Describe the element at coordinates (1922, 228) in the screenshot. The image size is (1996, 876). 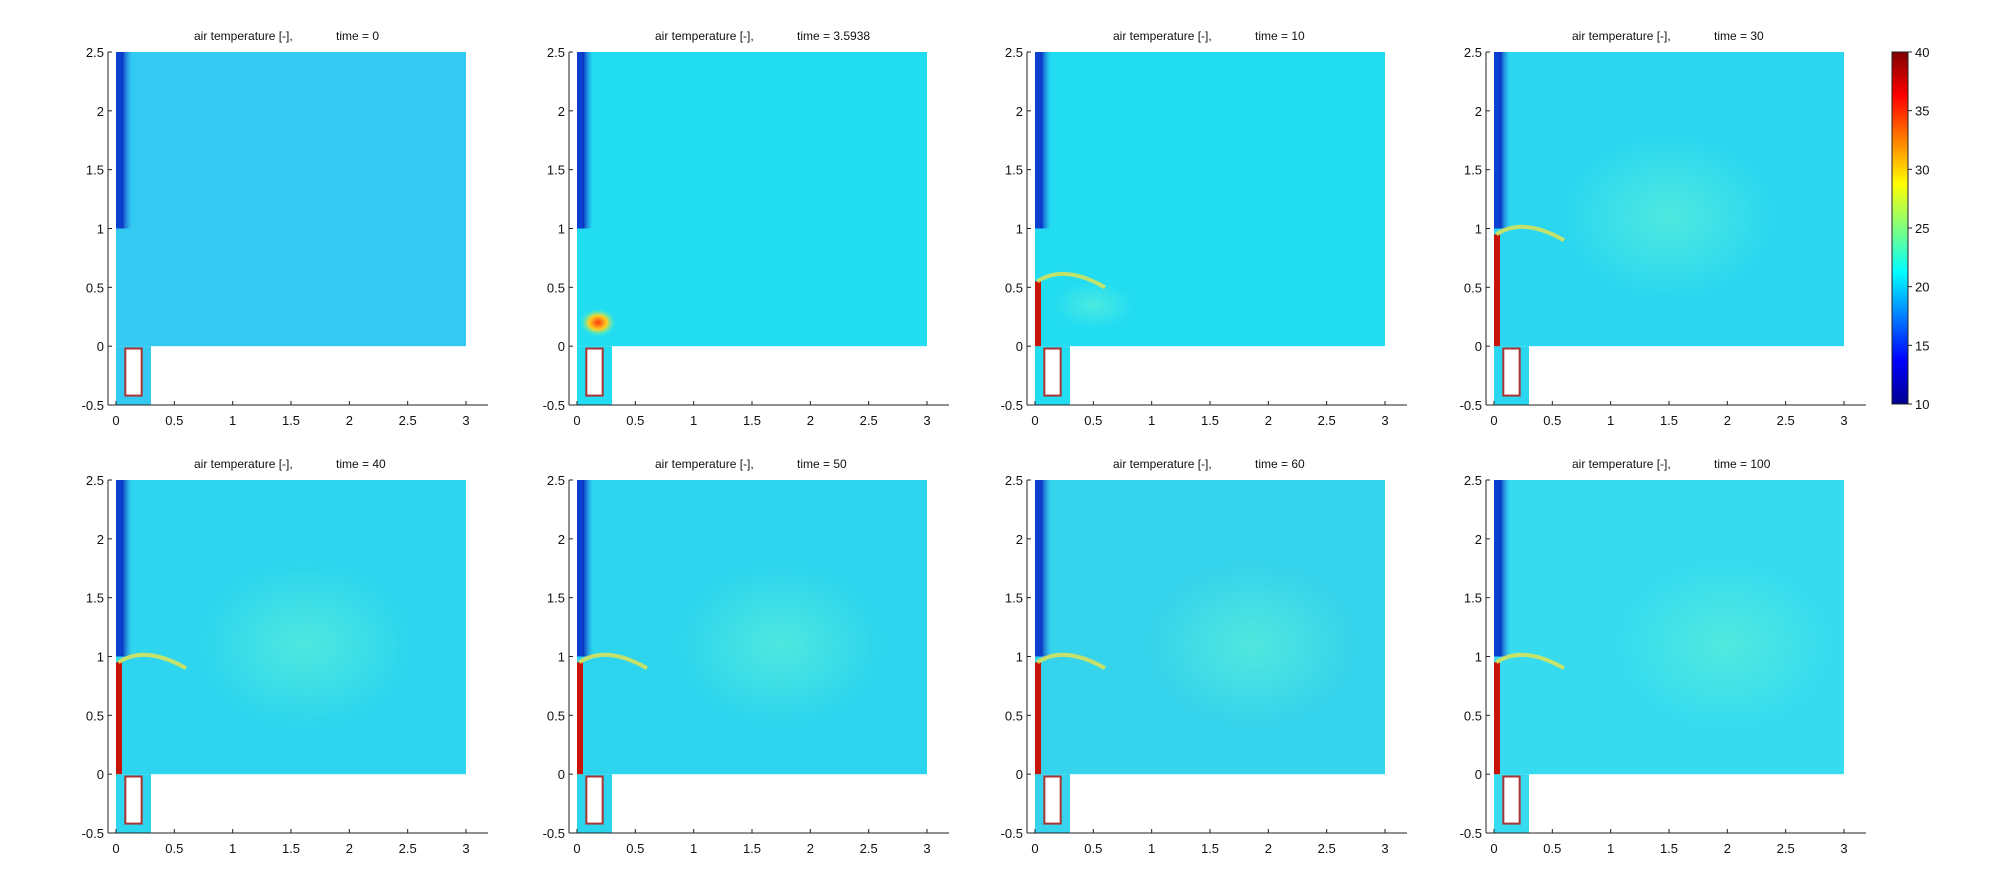
I see `colorbar-tick-label: 25` at that location.